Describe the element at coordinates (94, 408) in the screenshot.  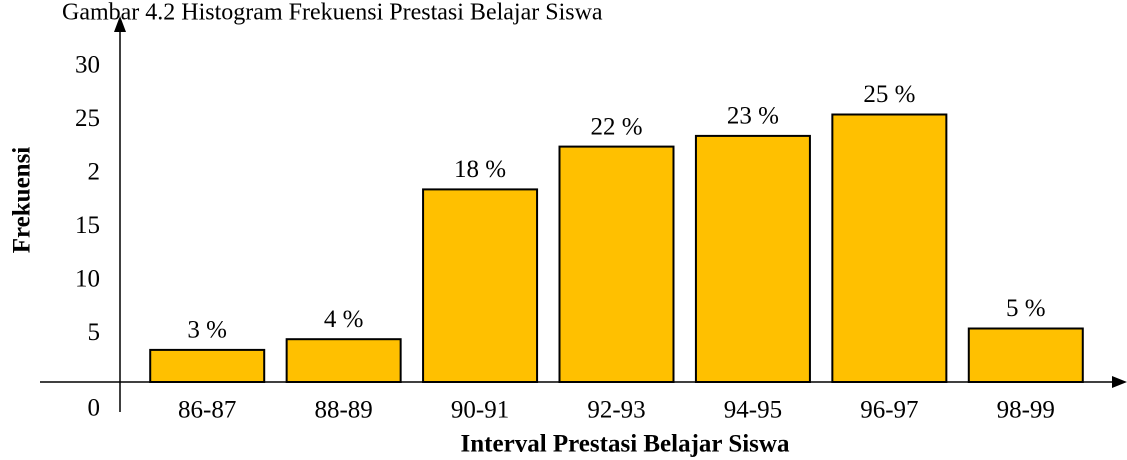
I see `y-tick-label: 0` at that location.